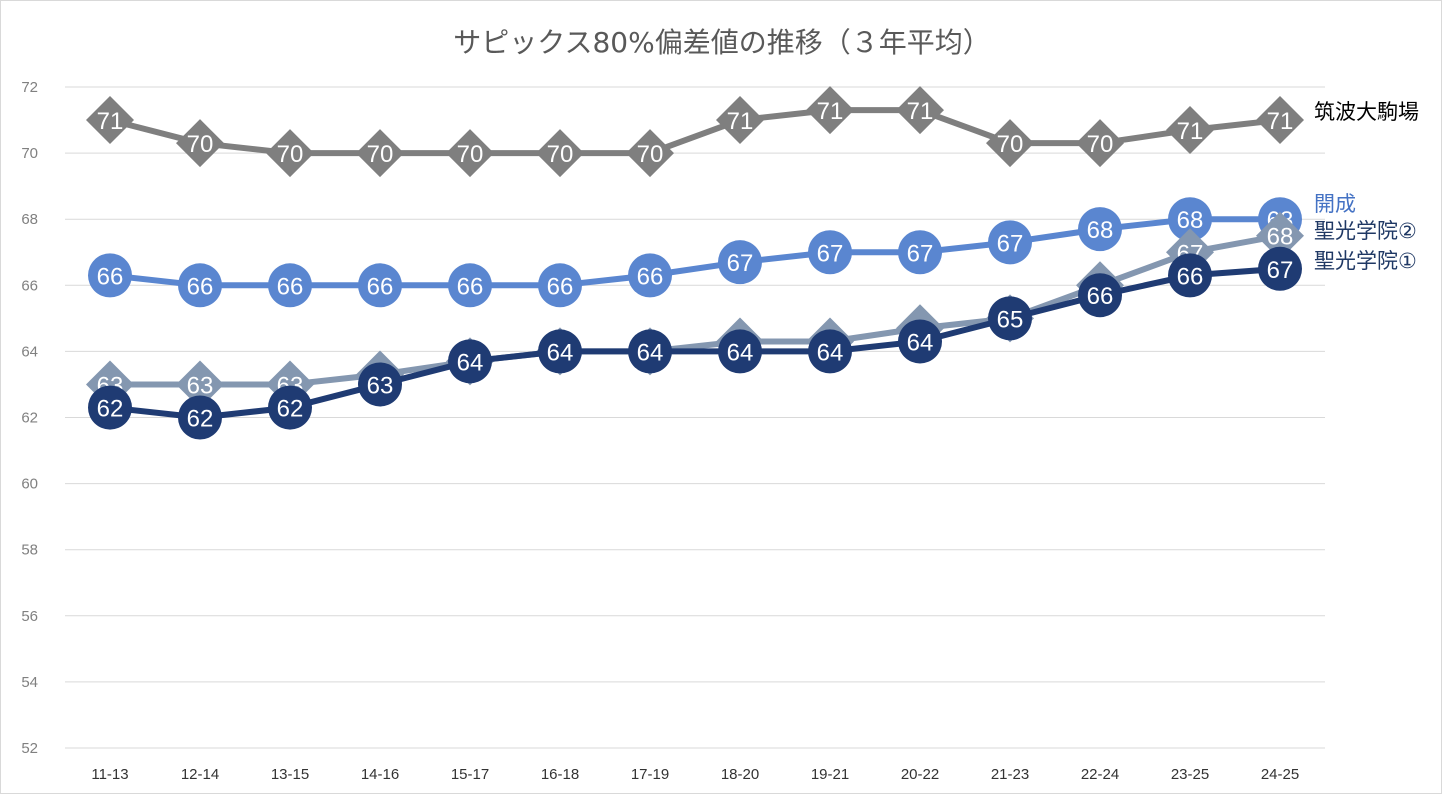 This screenshot has height=796, width=1444. I want to click on series-1: 6666666666666667676767686868開成, so click(722, 250).